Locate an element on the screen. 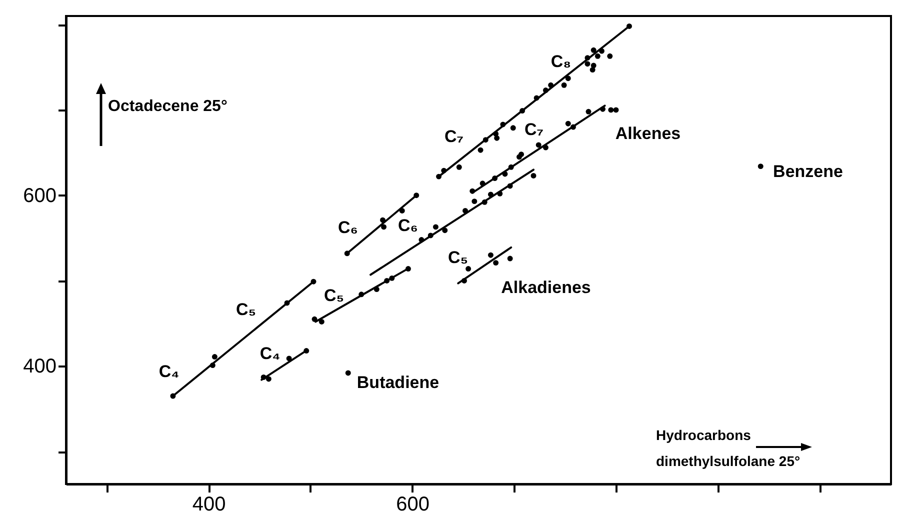  y-axis-title: Octadecene 25° is located at coordinates (168, 106).